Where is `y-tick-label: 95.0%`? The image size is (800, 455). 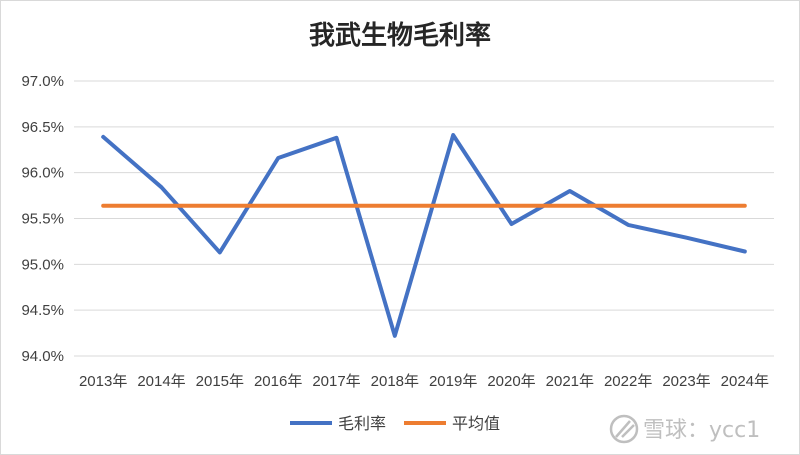
y-tick-label: 95.0% is located at coordinates (42, 264).